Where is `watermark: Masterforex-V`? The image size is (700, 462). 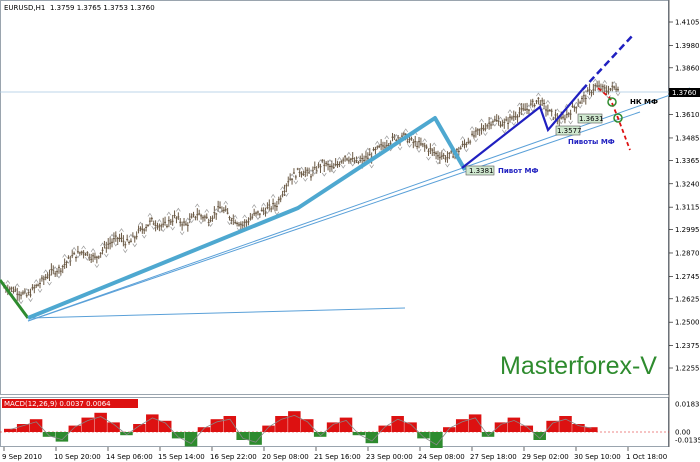
watermark: Masterforex-V is located at coordinates (578, 366).